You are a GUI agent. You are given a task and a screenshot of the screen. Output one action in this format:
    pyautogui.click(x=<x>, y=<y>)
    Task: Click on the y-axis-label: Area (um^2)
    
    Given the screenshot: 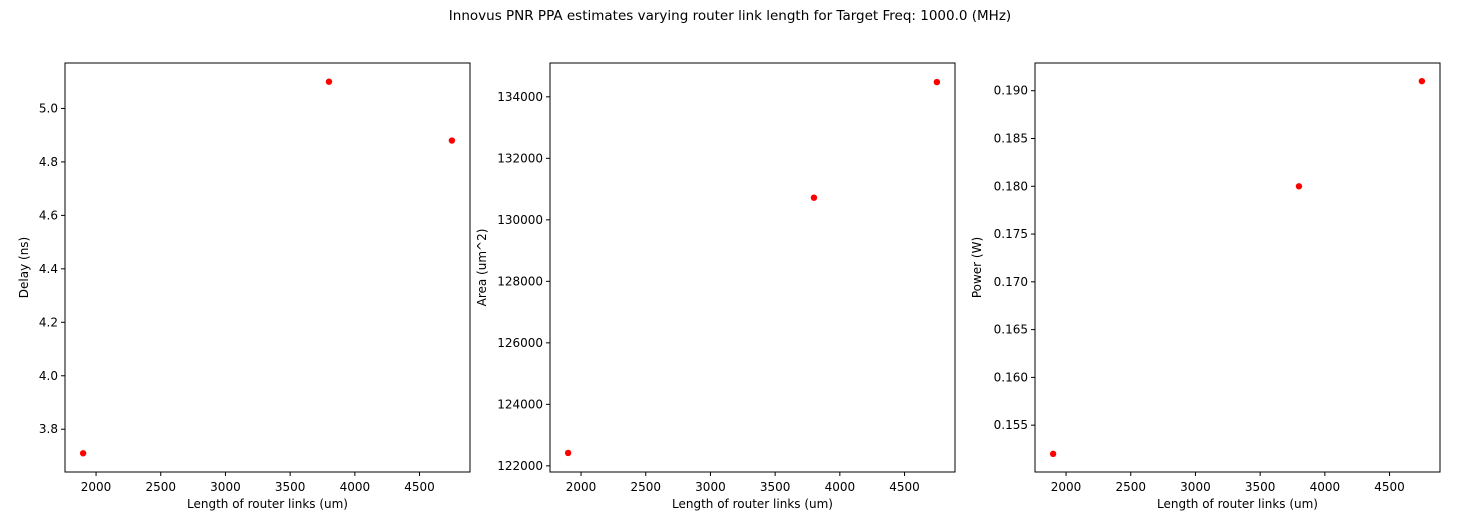 What is the action you would take?
    pyautogui.click(x=482, y=268)
    